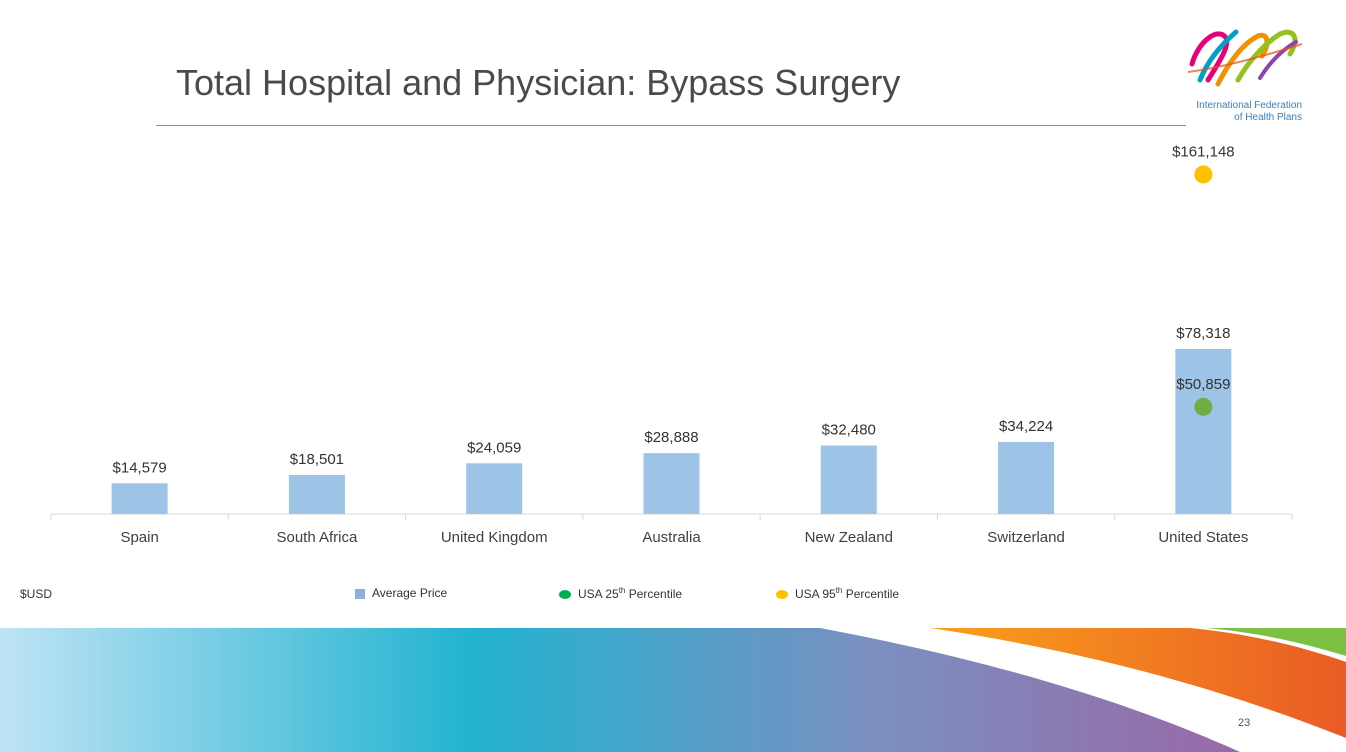 This screenshot has height=752, width=1346. What do you see at coordinates (849, 430) in the screenshot?
I see `data-label: $32,480` at bounding box center [849, 430].